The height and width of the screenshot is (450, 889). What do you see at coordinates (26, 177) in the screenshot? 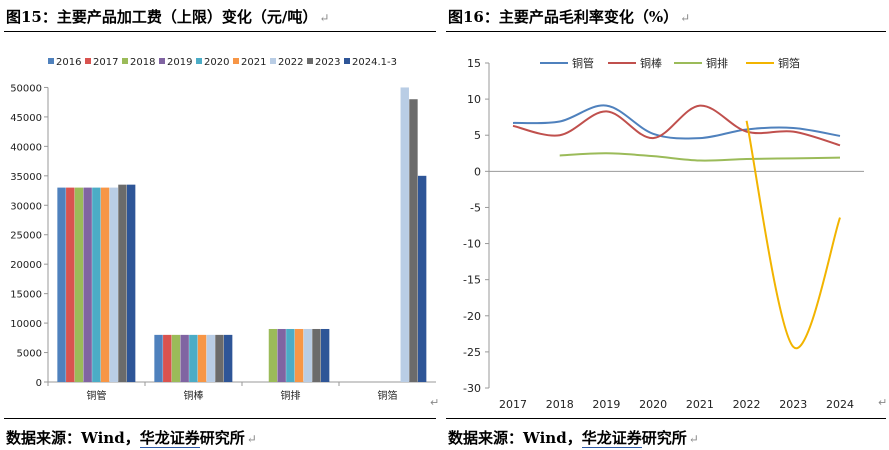
I see `bar-y-tick-label: 35000` at bounding box center [26, 177].